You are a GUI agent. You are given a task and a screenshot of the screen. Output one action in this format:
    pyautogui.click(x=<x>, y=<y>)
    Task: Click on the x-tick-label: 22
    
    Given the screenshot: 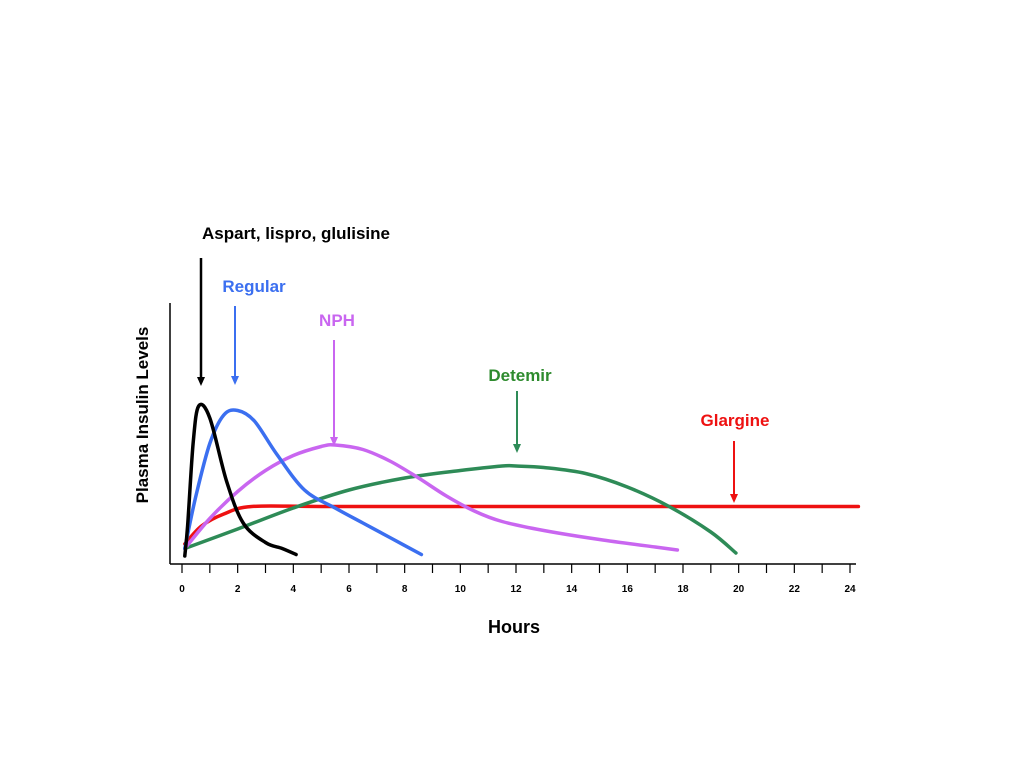 What is the action you would take?
    pyautogui.click(x=795, y=589)
    